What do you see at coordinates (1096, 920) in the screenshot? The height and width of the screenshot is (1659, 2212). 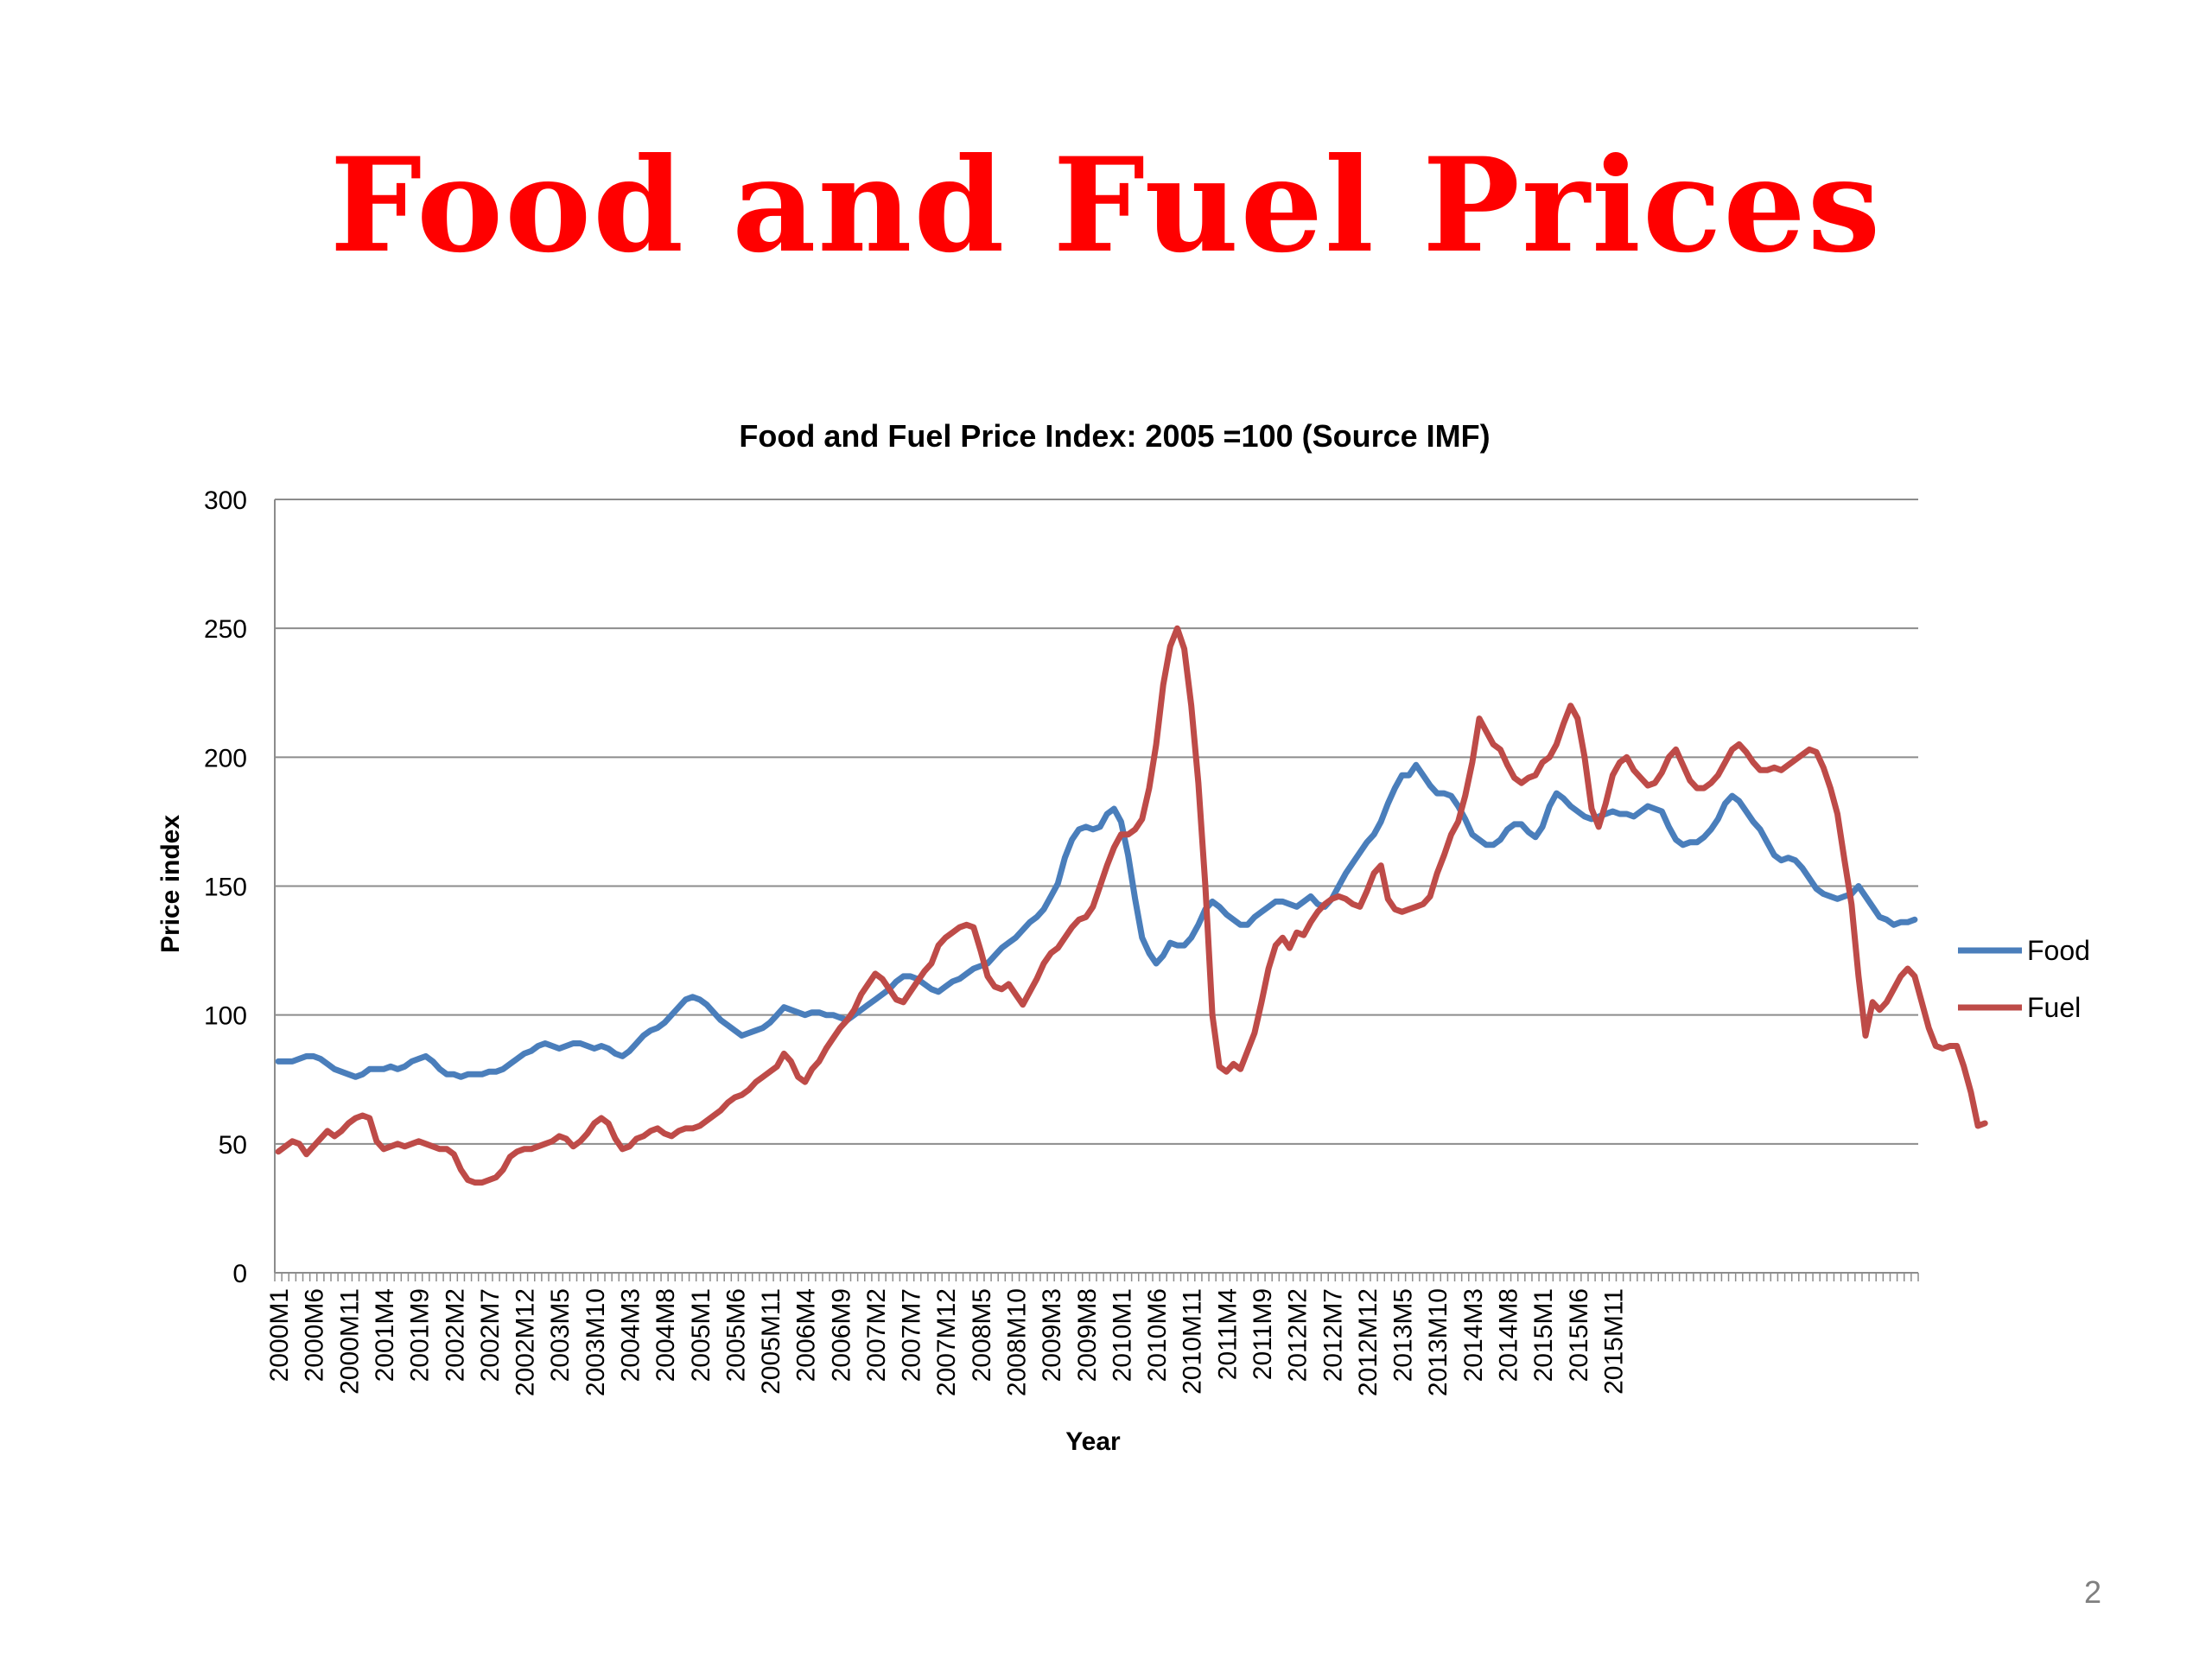 I see `series-line-food` at bounding box center [1096, 920].